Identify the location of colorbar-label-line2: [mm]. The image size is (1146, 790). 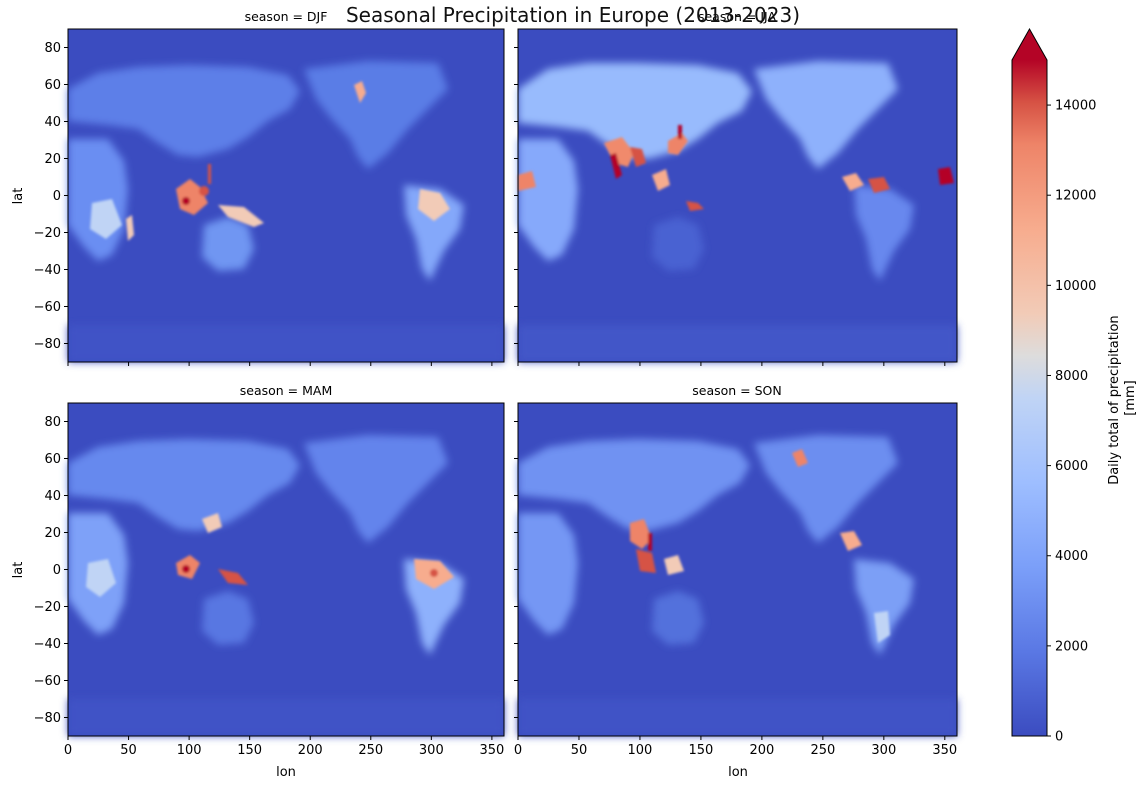
(1130, 397).